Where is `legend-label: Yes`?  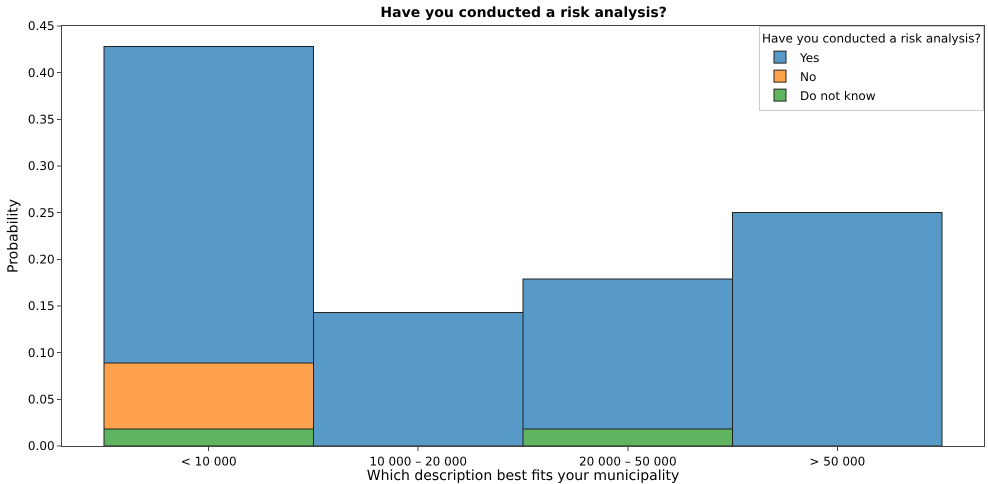
legend-label: Yes is located at coordinates (809, 57).